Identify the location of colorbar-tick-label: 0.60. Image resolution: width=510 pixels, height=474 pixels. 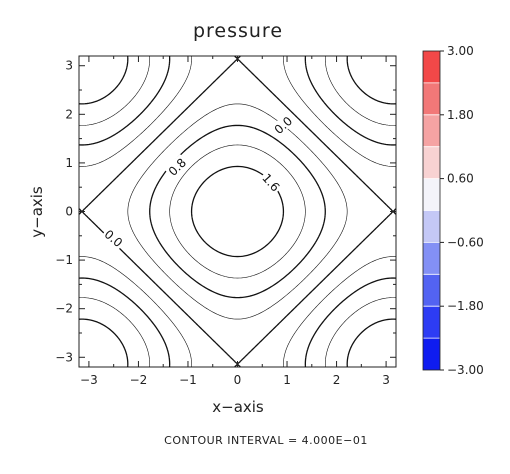
(460, 179).